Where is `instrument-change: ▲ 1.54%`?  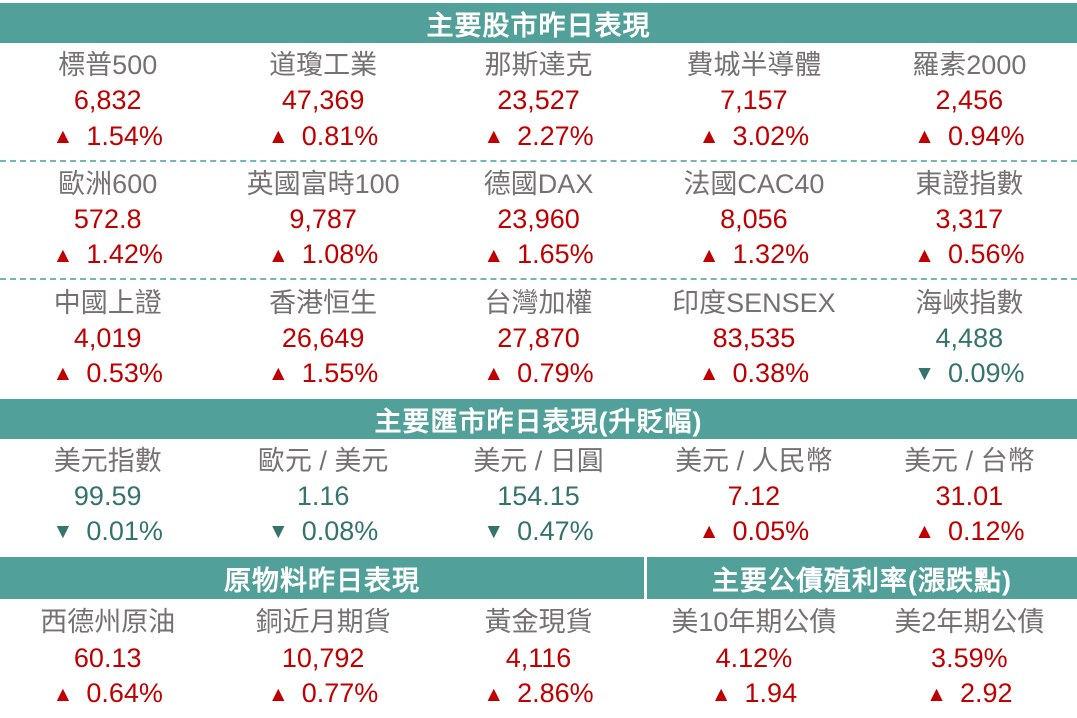 instrument-change: ▲ 1.54% is located at coordinates (107, 136).